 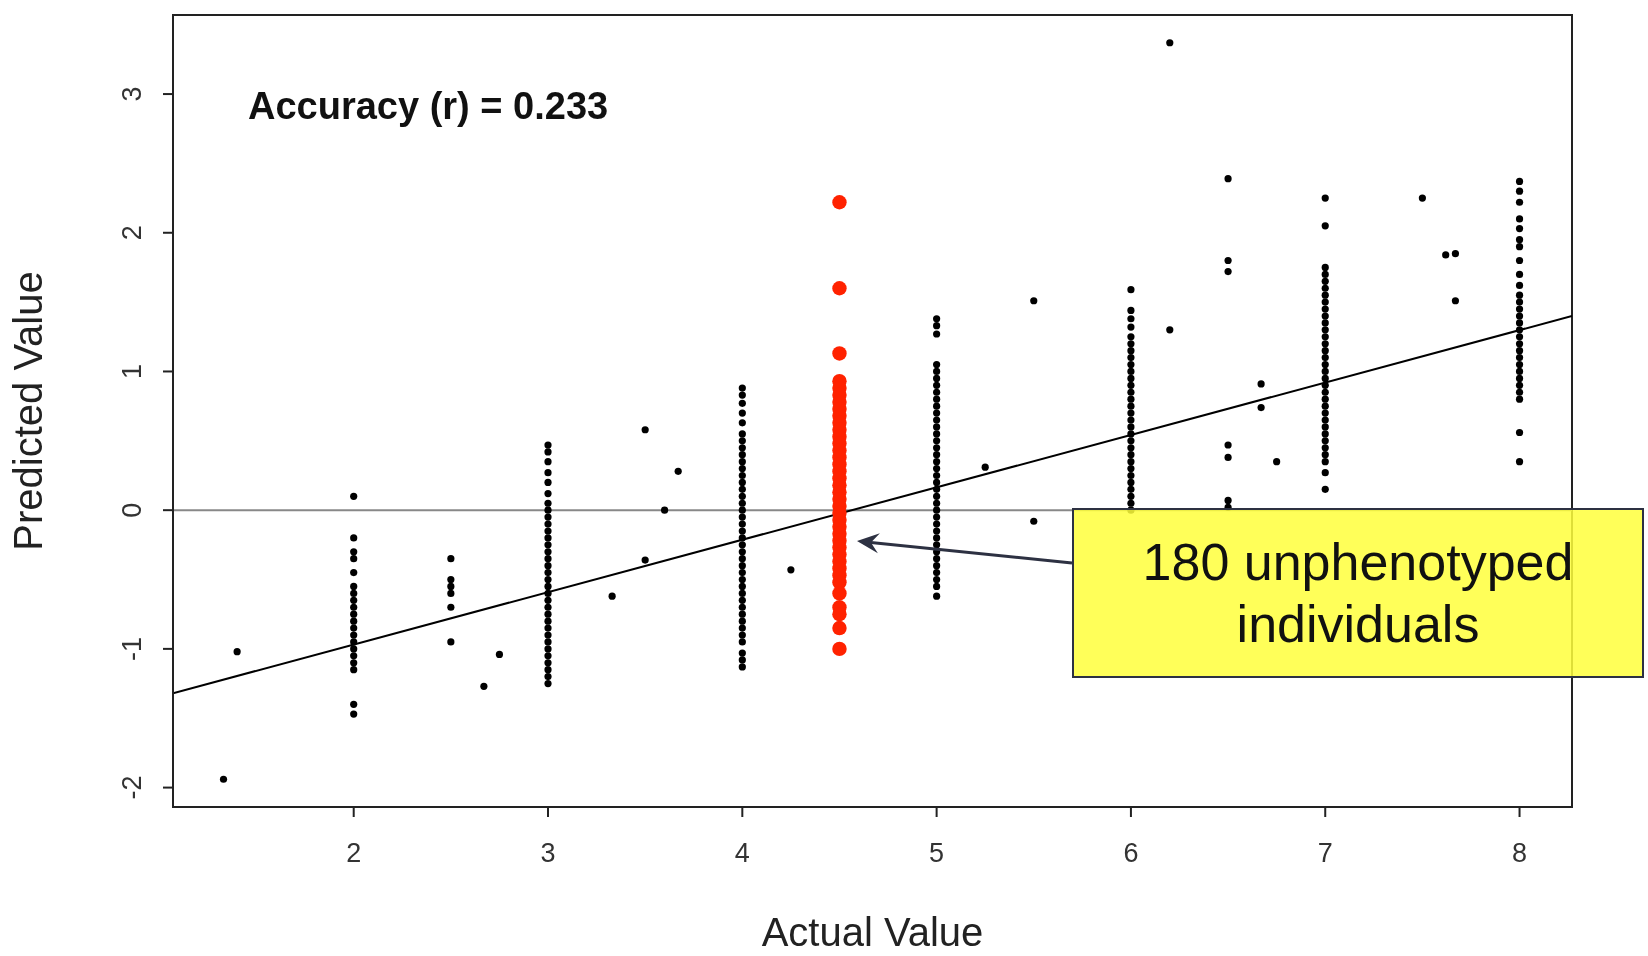 I want to click on x-tick-label: 4, so click(x=742, y=853).